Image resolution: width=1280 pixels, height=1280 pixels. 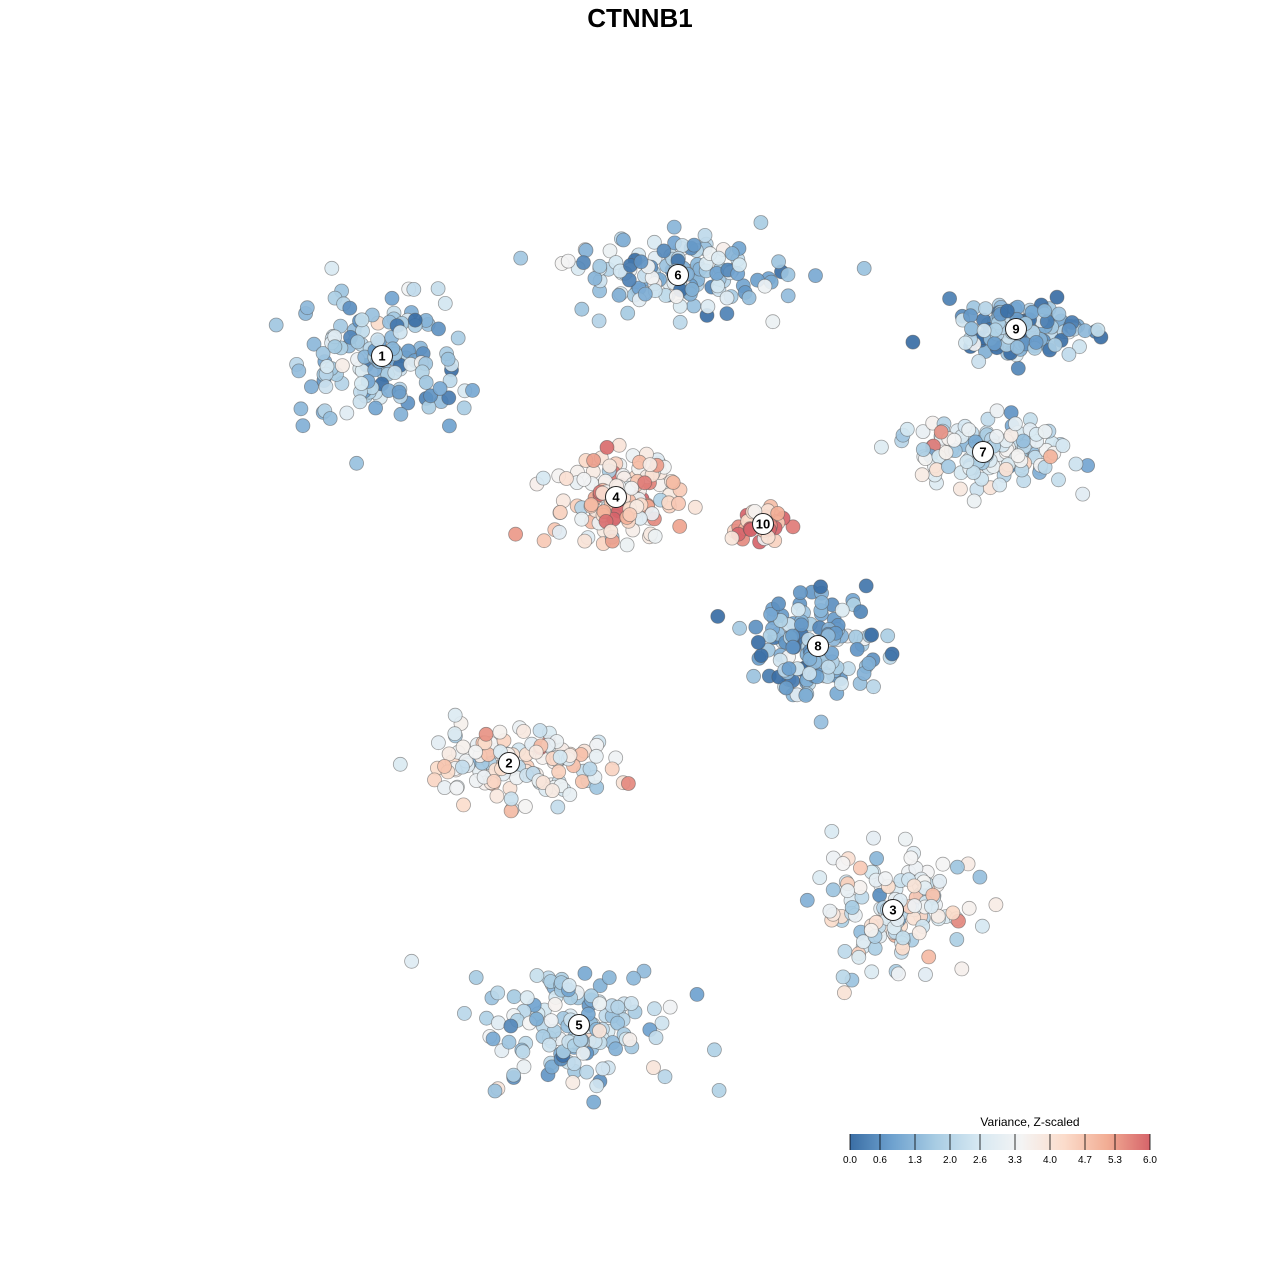 What do you see at coordinates (980, 1160) in the screenshot?
I see `legend-tick-label: 2.6` at bounding box center [980, 1160].